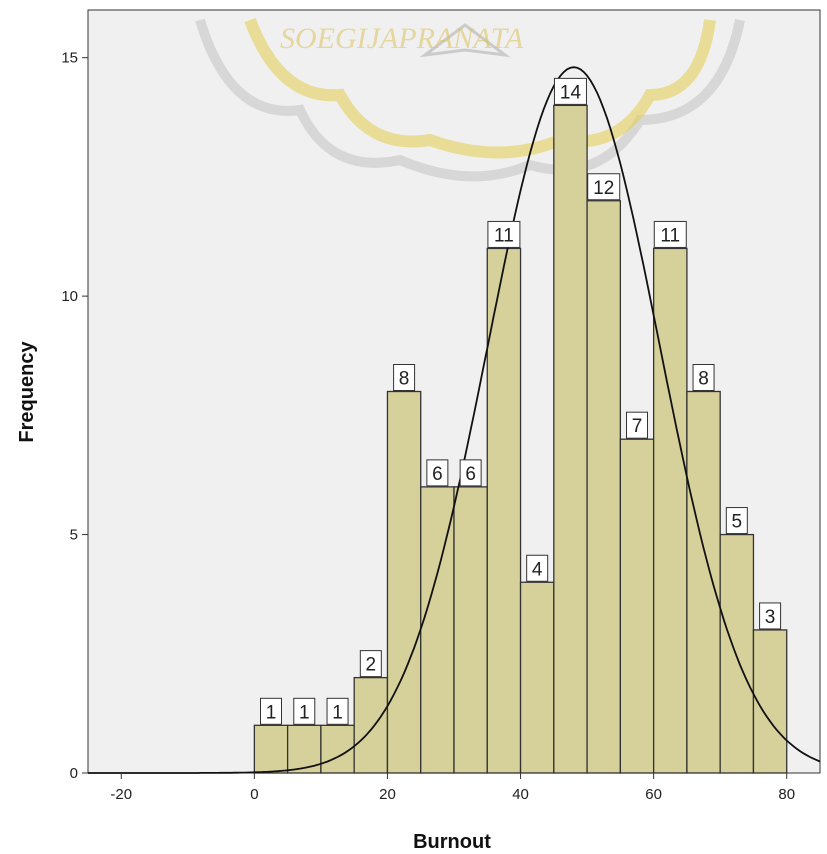 This screenshot has height=854, width=827. I want to click on bar-value-label: 14, so click(571, 92).